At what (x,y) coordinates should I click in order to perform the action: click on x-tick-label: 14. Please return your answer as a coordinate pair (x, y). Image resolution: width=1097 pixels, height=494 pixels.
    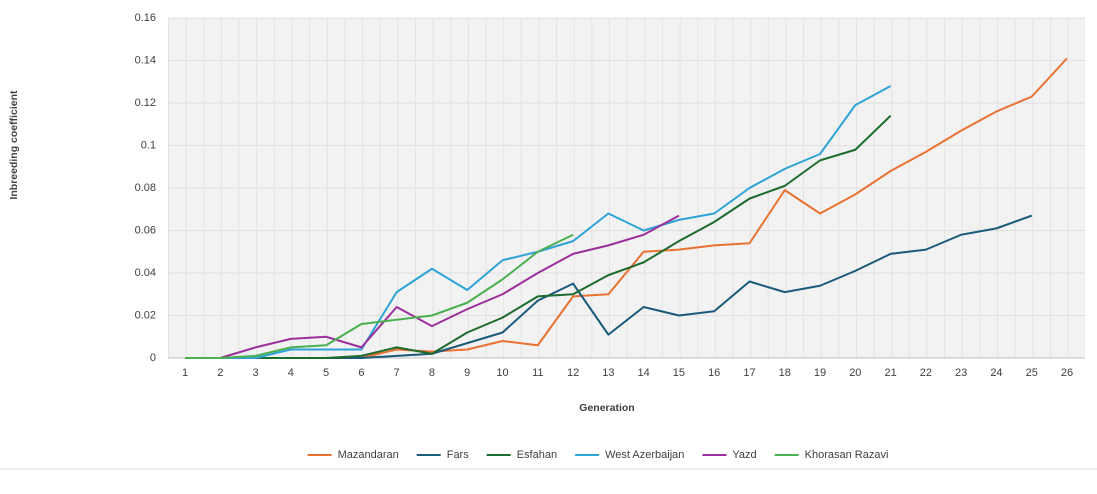
    Looking at the image, I should click on (644, 373).